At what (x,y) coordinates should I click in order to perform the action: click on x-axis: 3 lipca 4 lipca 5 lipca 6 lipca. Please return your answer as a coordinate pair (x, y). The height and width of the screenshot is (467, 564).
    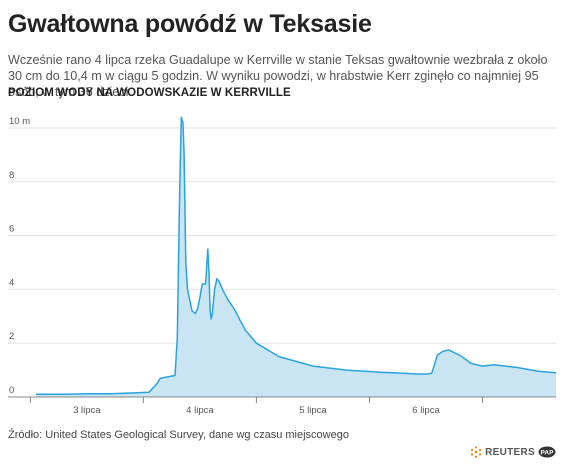
    Looking at the image, I should click on (282, 406).